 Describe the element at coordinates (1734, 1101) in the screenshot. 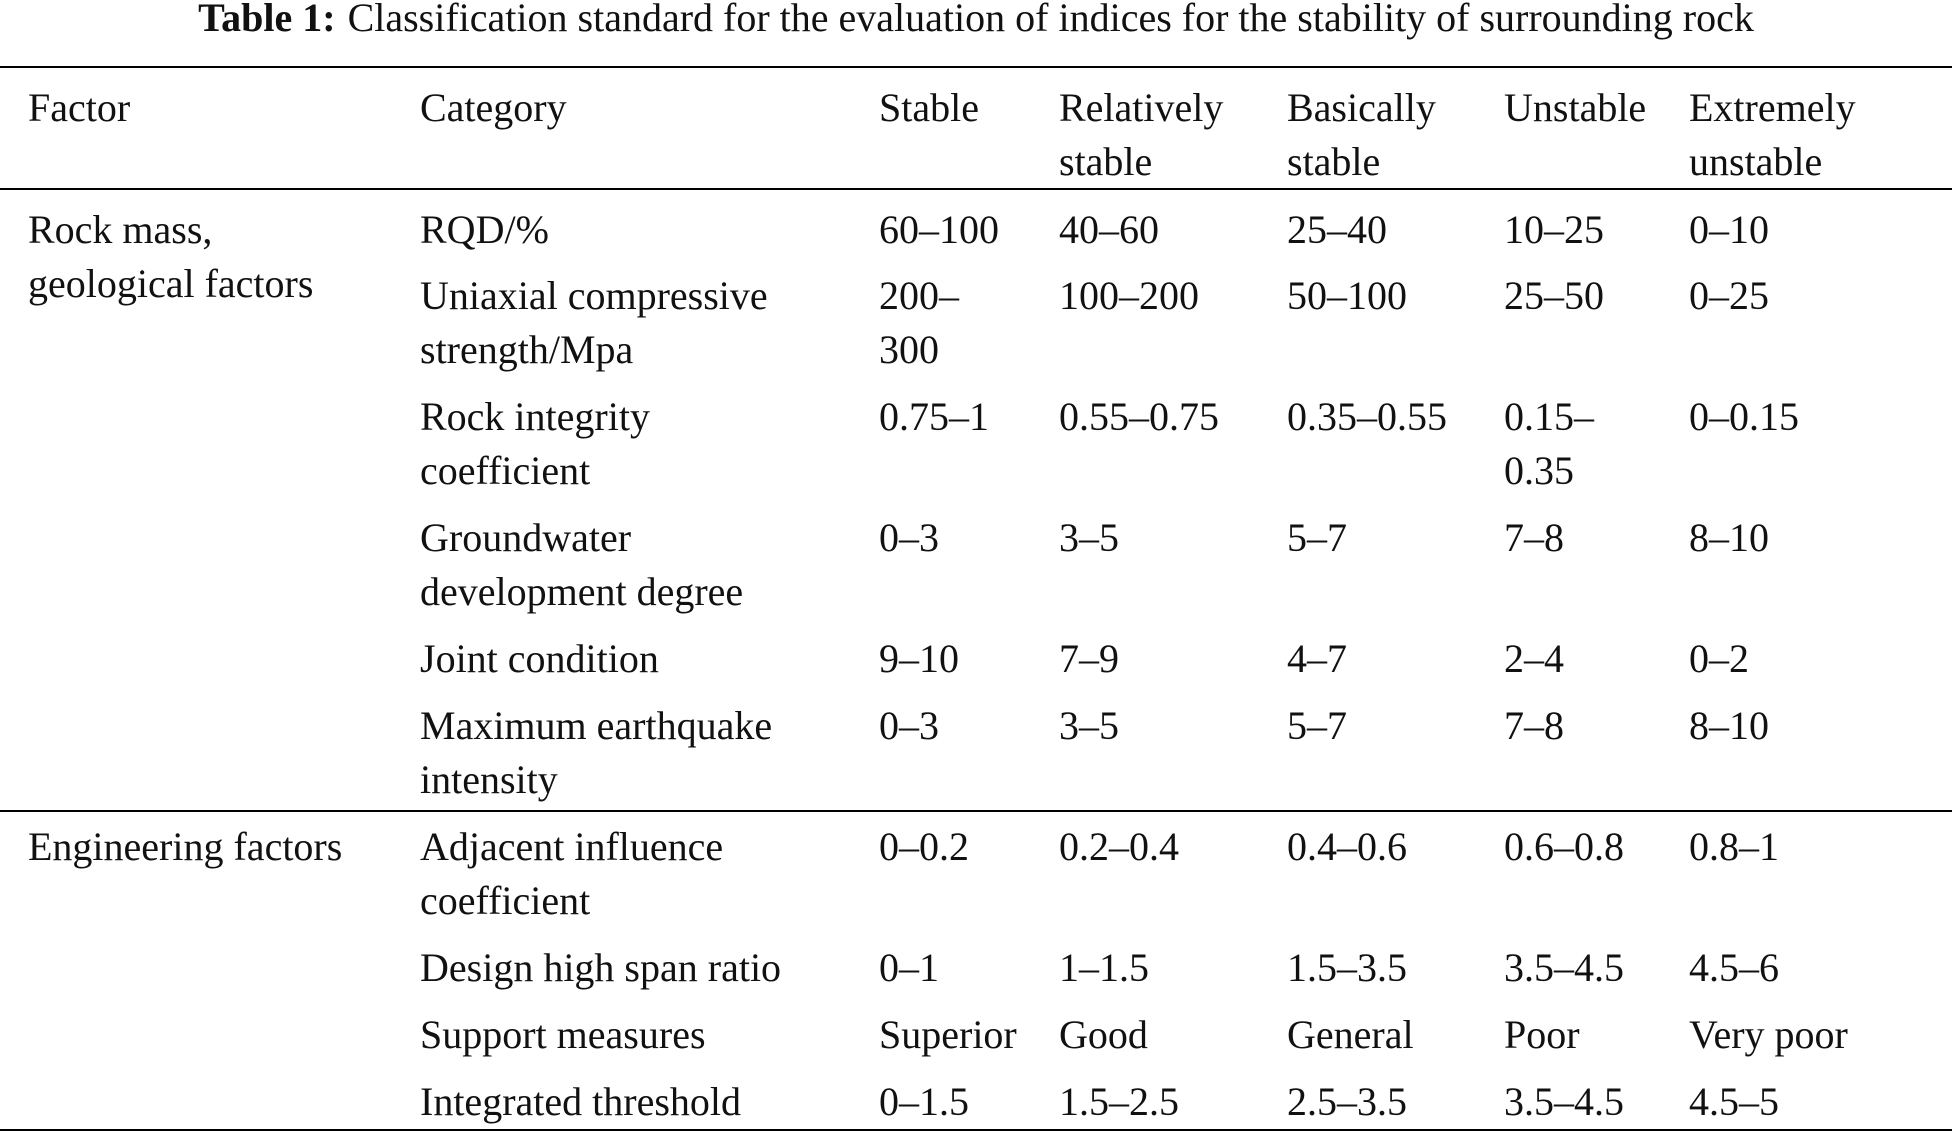

I see `cell-extremely-unstable: 4.5–5` at that location.